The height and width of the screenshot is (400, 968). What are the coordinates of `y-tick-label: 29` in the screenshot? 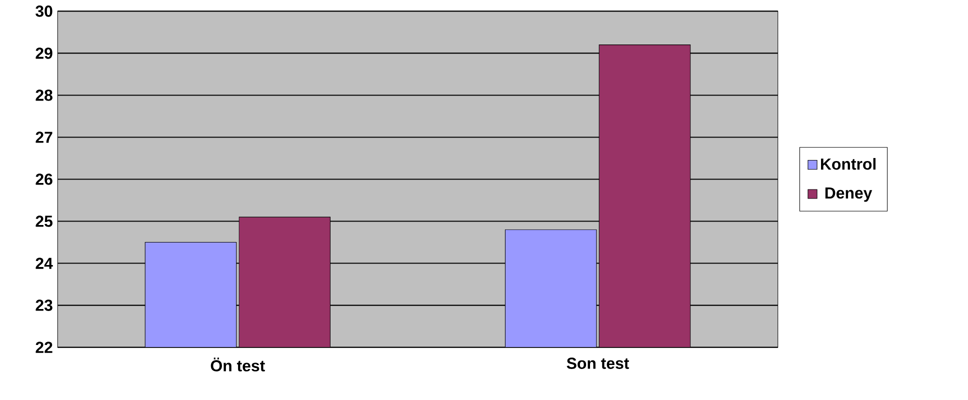 It's located at (44, 53).